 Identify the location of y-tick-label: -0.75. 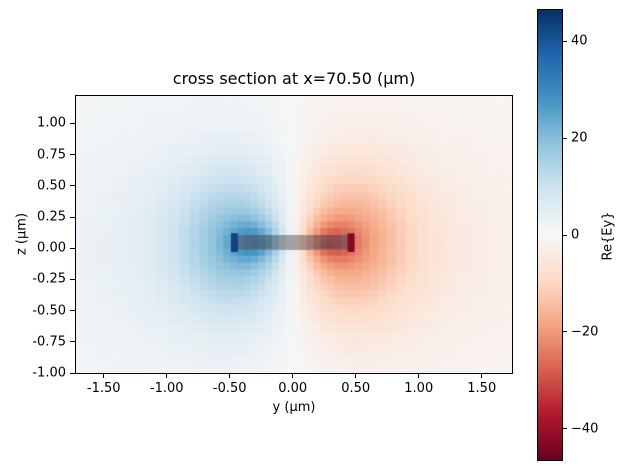
(49, 342).